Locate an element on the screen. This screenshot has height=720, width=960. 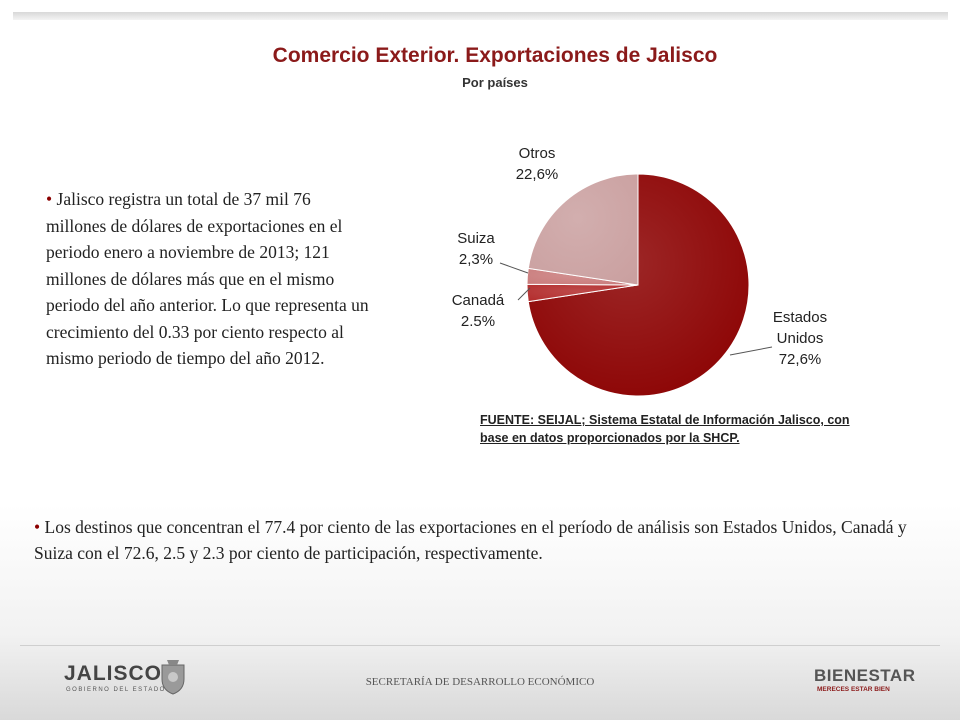
coat-of-arms-icon is located at coordinates (173, 677).